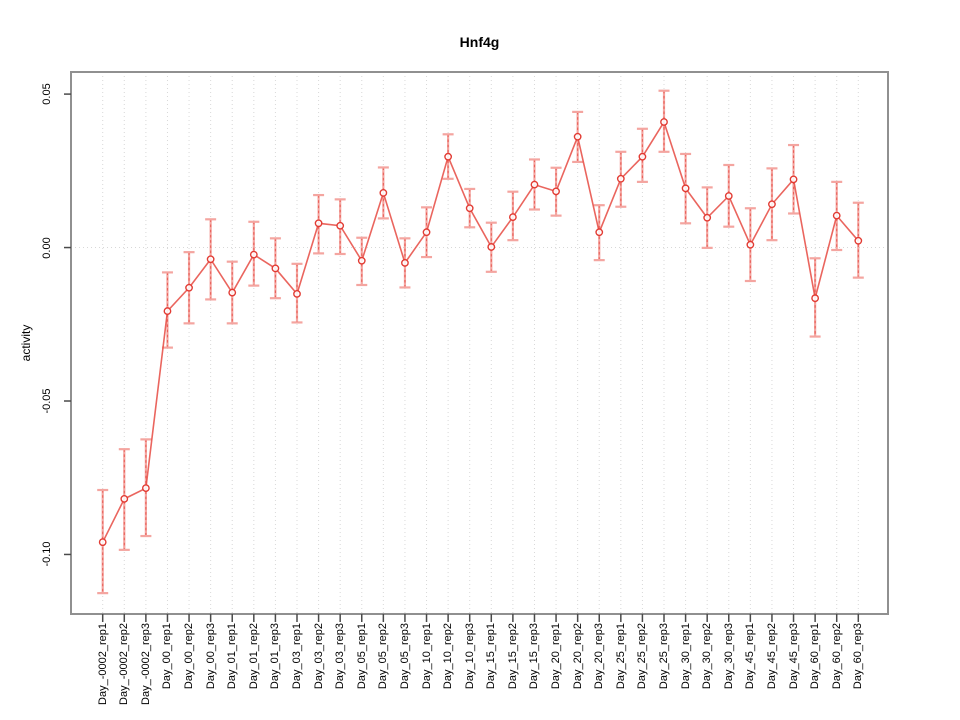  What do you see at coordinates (599, 656) in the screenshot?
I see `x-tick-label: Day_20_rep3` at bounding box center [599, 656].